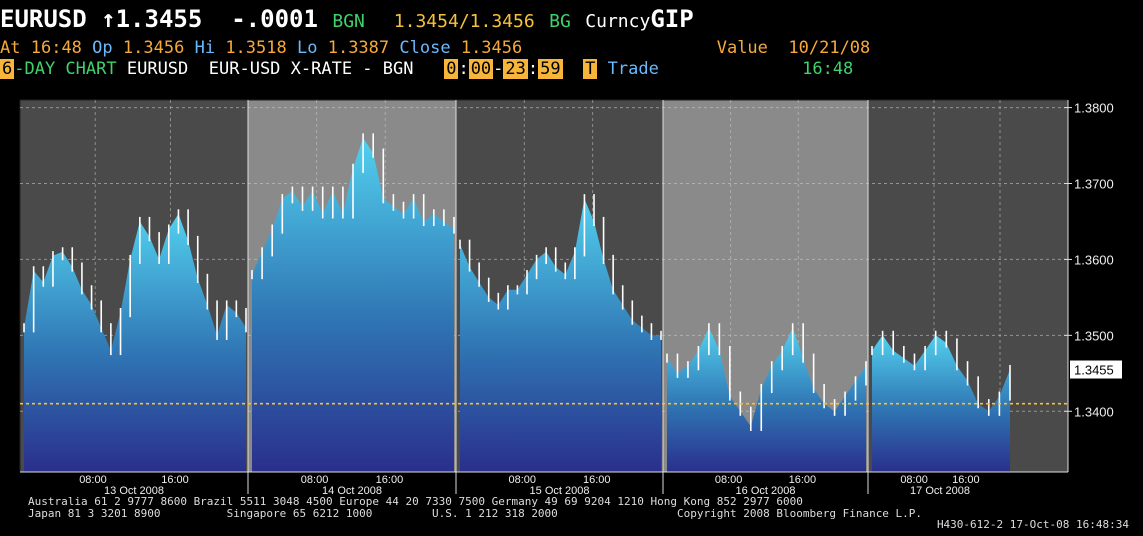  Describe the element at coordinates (481, 69) in the screenshot. I see `start-minute-input: 00` at that location.